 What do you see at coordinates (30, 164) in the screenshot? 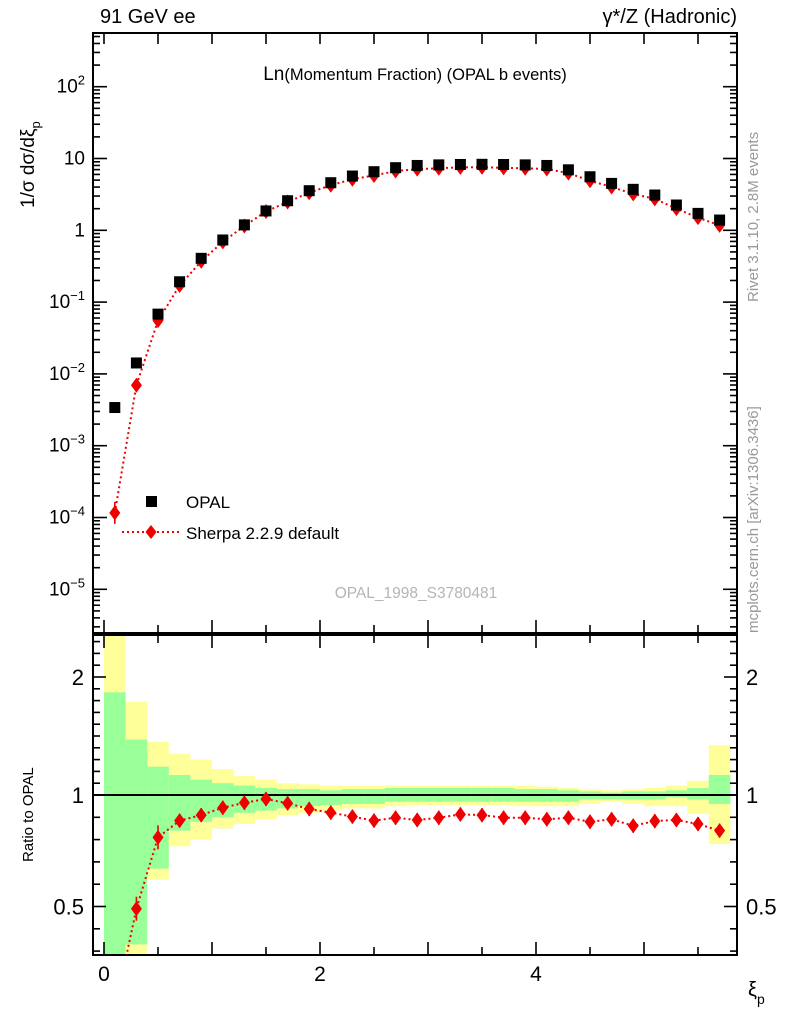
I see `y-axis-label: 1/σ dσ/dξp` at bounding box center [30, 164].